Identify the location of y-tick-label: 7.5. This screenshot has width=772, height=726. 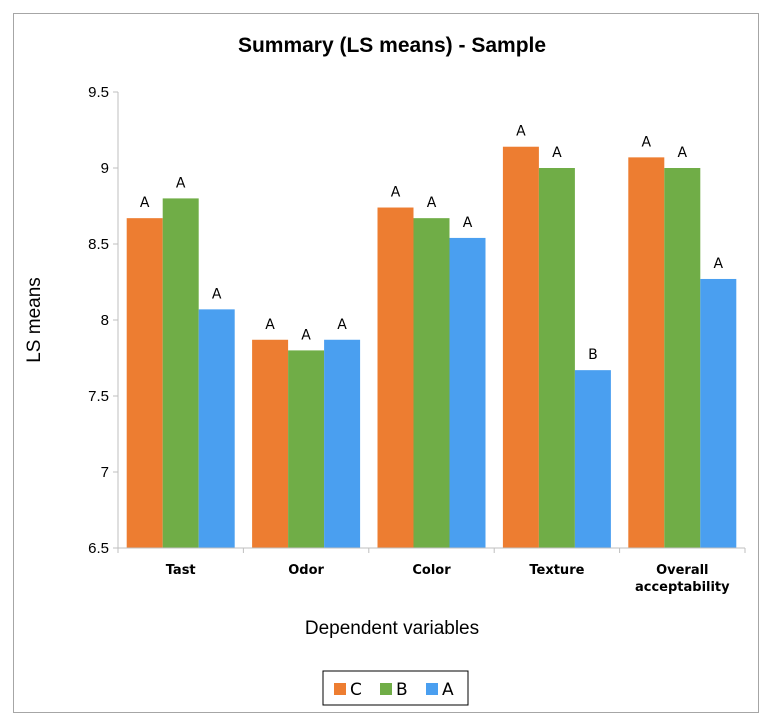
(98, 396).